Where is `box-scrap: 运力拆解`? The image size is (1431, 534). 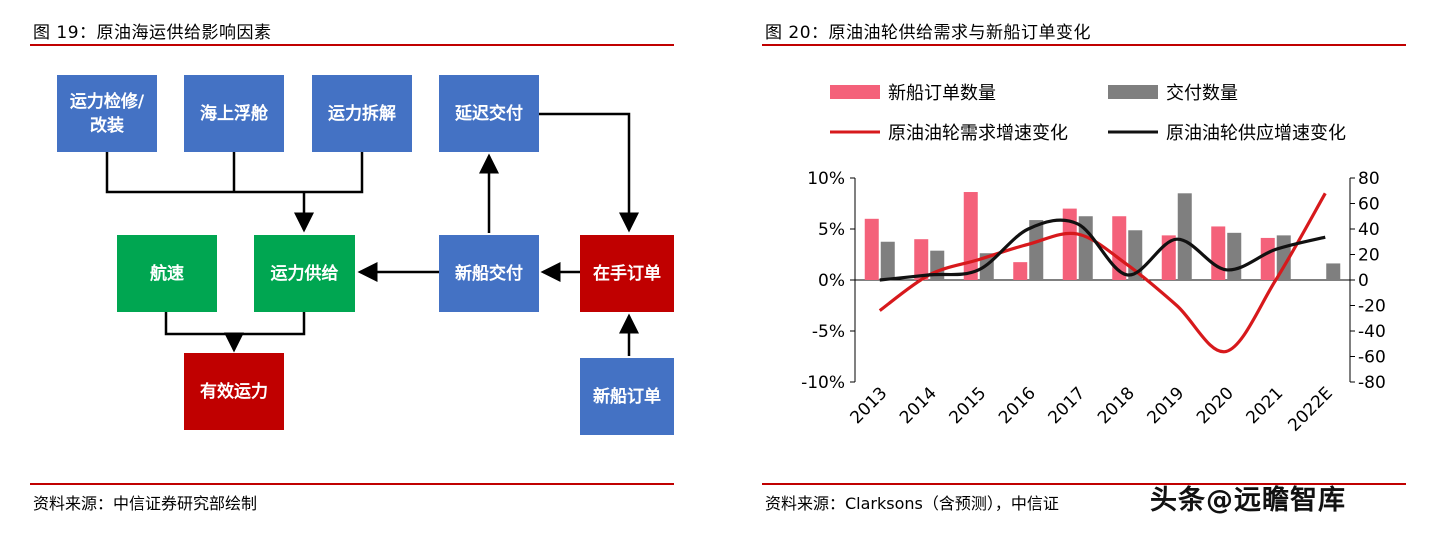 box-scrap: 运力拆解 is located at coordinates (362, 113).